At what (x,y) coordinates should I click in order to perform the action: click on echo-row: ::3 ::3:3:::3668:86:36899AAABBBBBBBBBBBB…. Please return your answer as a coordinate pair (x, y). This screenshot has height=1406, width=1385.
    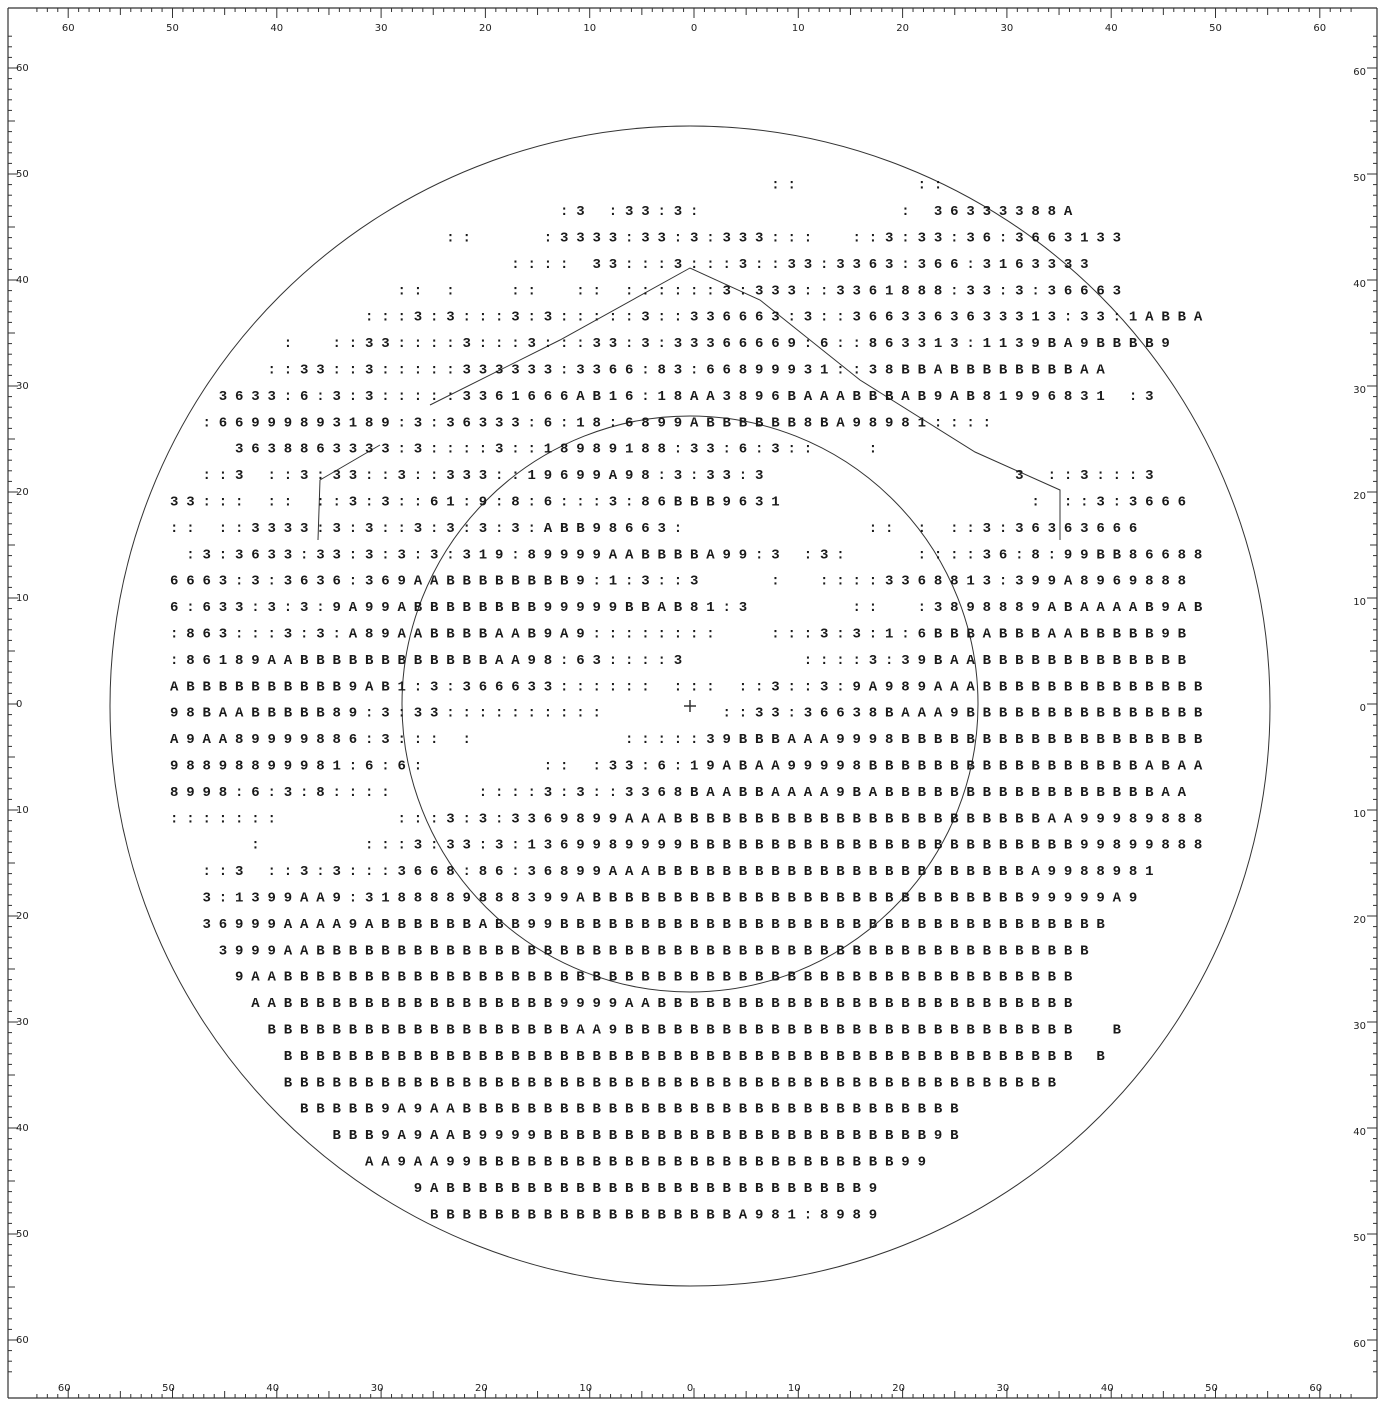
    Looking at the image, I should click on (665, 872).